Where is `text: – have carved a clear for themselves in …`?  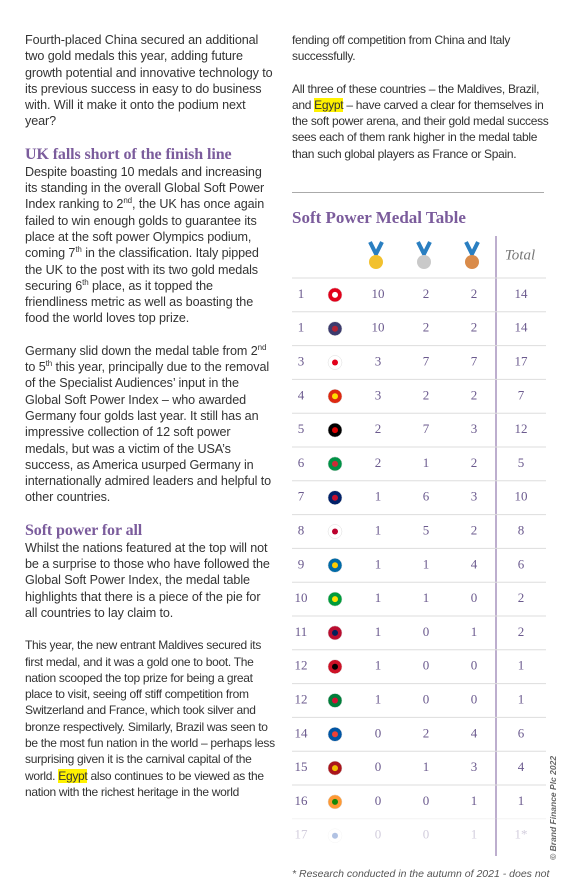
text: – have carved a clear for themselves in … is located at coordinates (420, 129).